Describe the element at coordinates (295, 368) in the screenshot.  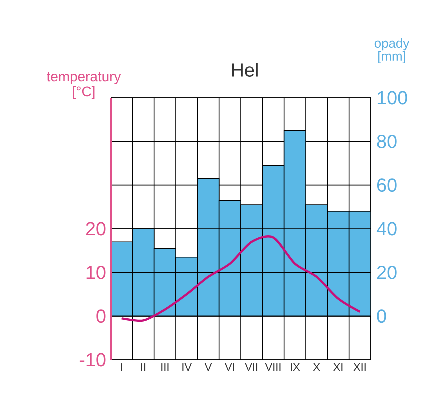
I see `x-tick-label: IX` at that location.